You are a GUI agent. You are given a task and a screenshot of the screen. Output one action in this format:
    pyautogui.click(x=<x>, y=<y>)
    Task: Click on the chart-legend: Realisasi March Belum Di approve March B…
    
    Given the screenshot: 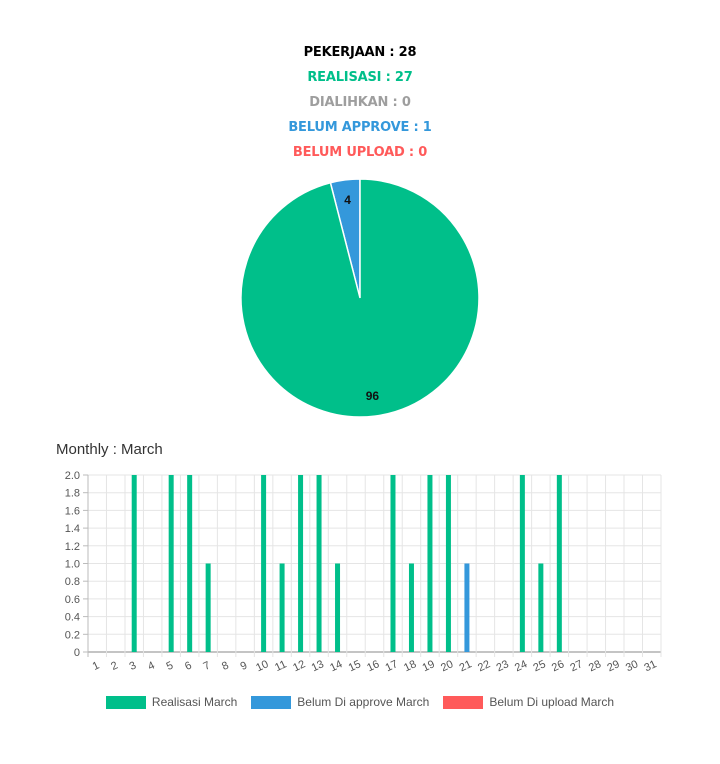 What is the action you would take?
    pyautogui.click(x=360, y=702)
    